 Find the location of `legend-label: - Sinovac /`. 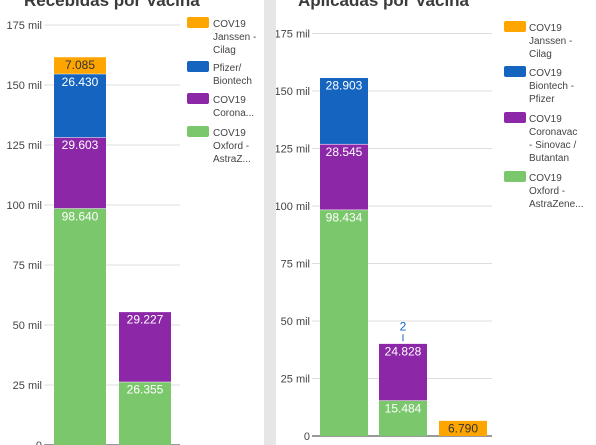

legend-label: - Sinovac / is located at coordinates (552, 145).